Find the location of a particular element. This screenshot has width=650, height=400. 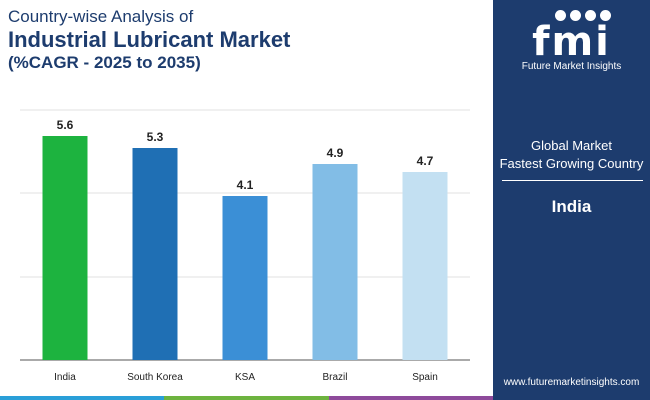

title-line-1: Country-wise Analysis of is located at coordinates (101, 16).